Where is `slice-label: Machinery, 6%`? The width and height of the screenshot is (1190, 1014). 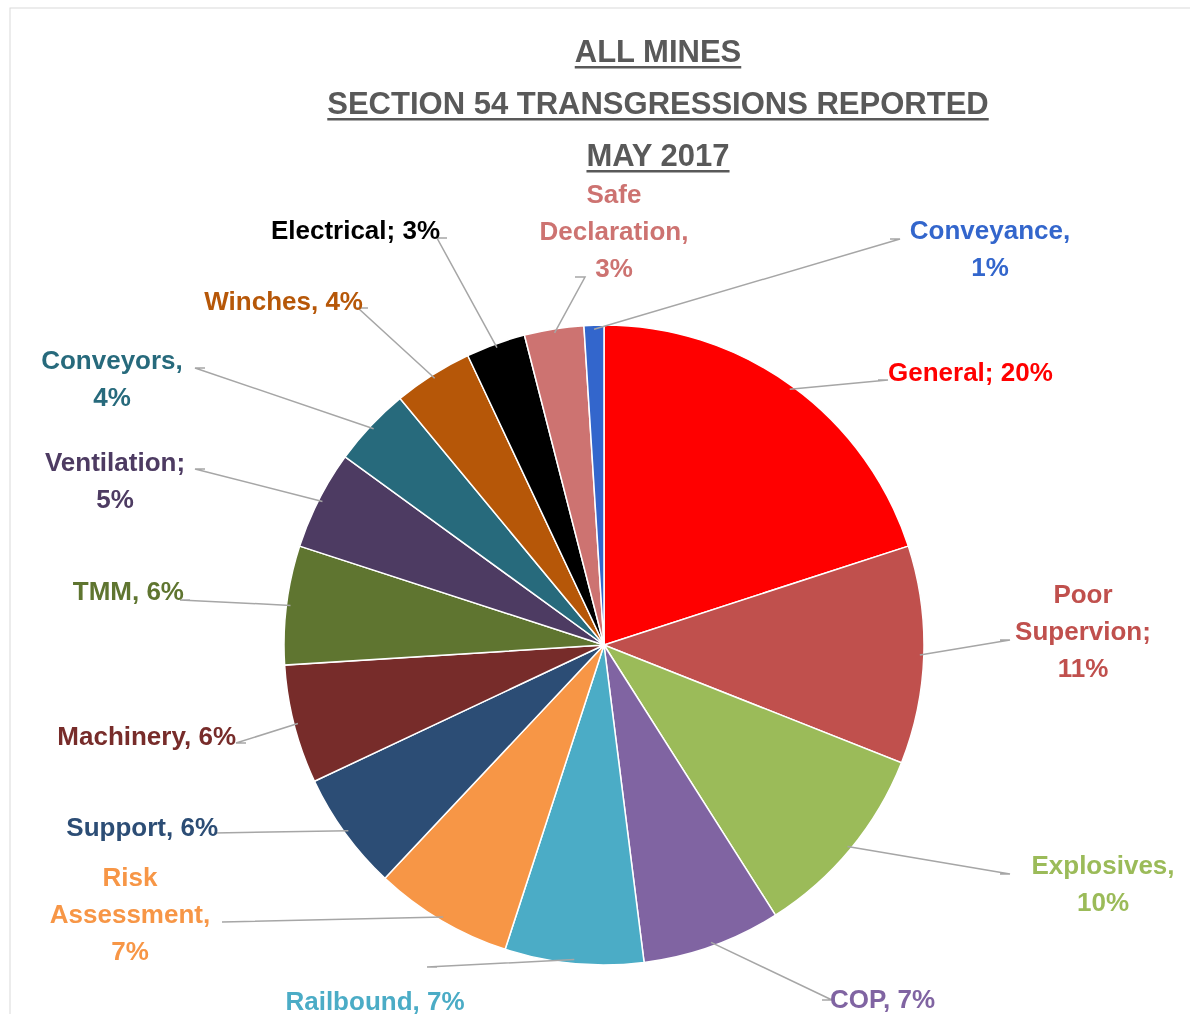 slice-label: Machinery, 6% is located at coordinates (146, 736).